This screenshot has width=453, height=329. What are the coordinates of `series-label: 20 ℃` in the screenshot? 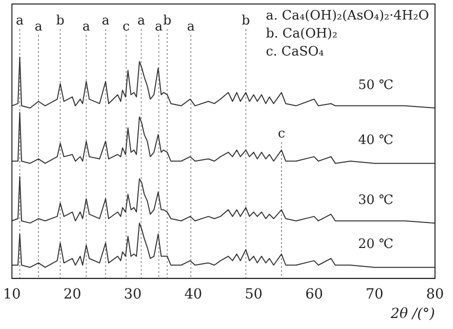 It's located at (376, 244).